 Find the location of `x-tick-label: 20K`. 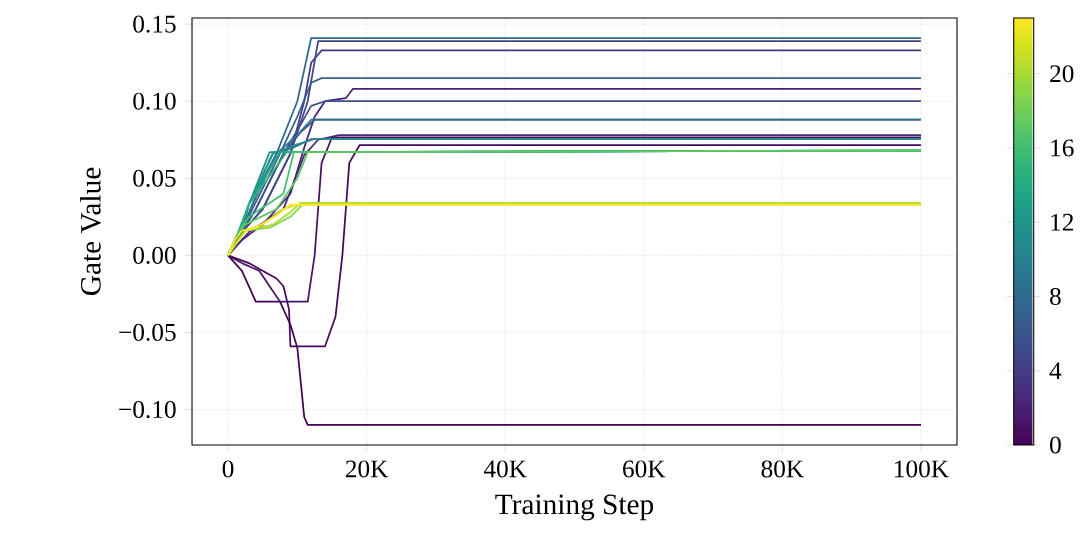

x-tick-label: 20K is located at coordinates (367, 469).